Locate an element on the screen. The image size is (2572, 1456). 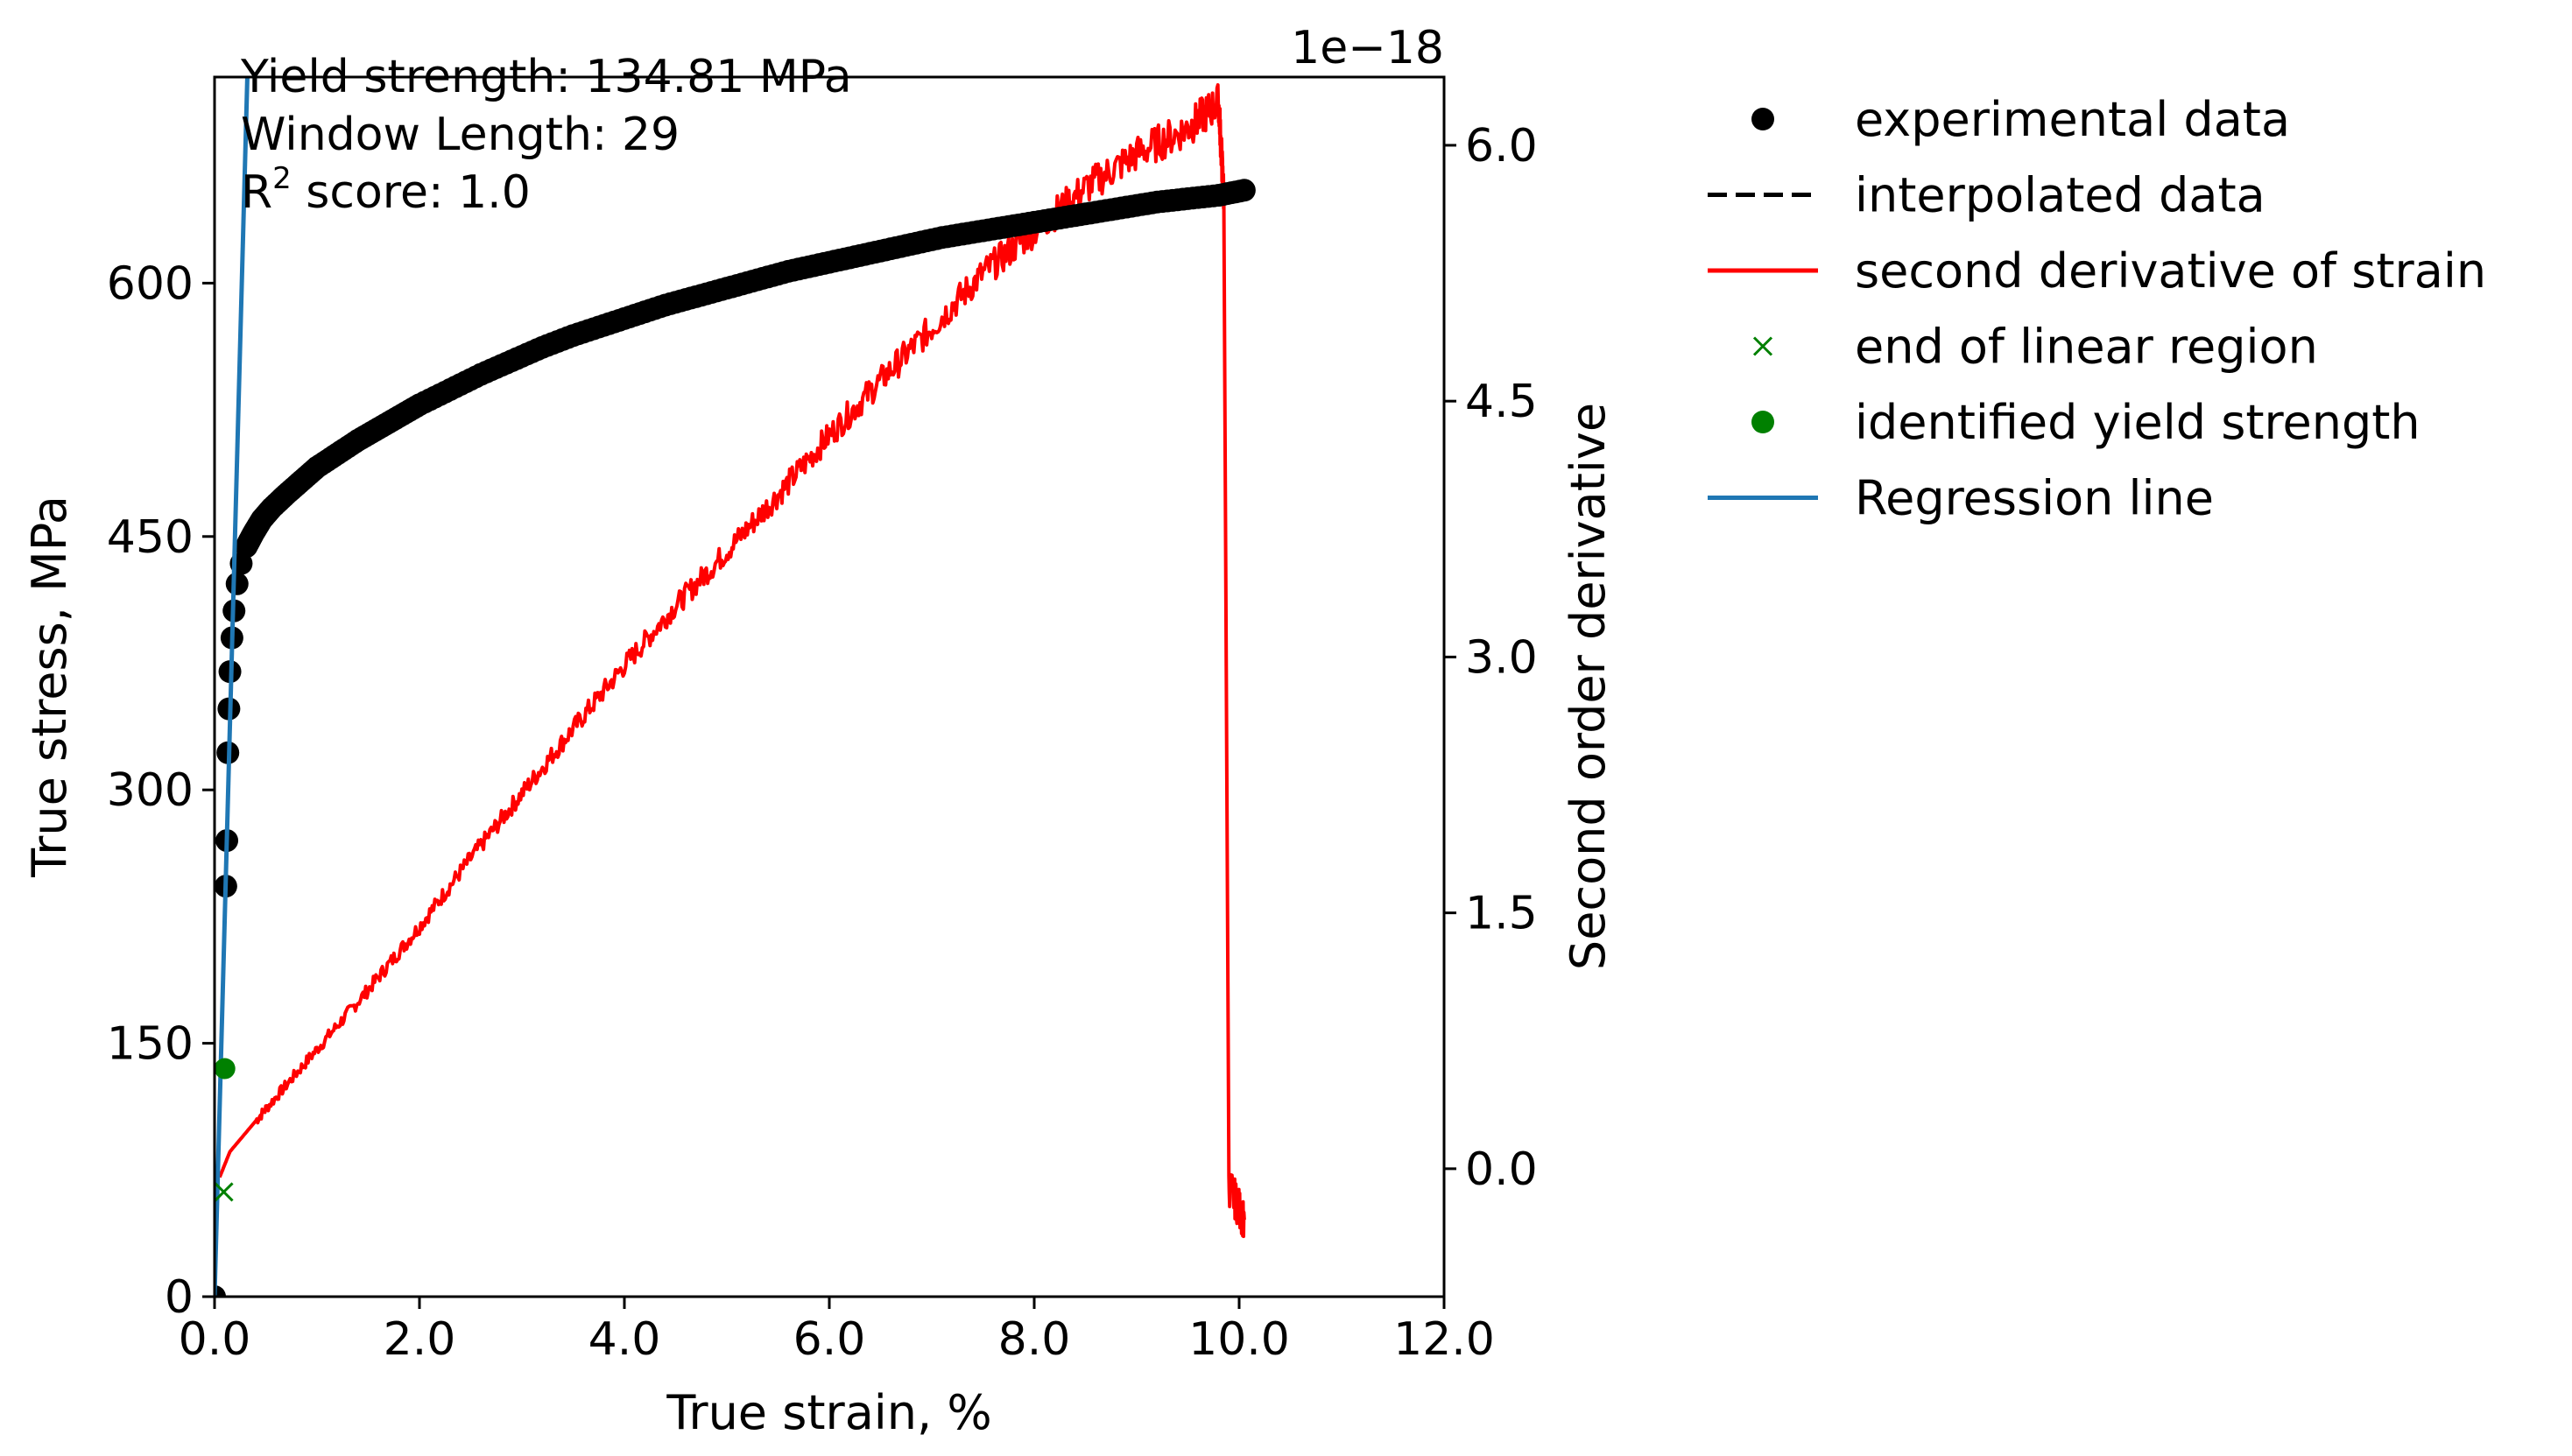
legend-label: second derivative of strain is located at coordinates (2170, 271).